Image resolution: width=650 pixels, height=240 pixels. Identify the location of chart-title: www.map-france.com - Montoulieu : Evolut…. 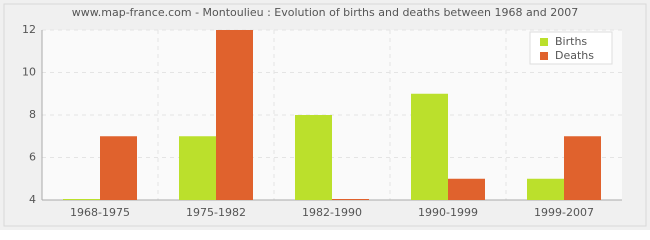
(325, 12).